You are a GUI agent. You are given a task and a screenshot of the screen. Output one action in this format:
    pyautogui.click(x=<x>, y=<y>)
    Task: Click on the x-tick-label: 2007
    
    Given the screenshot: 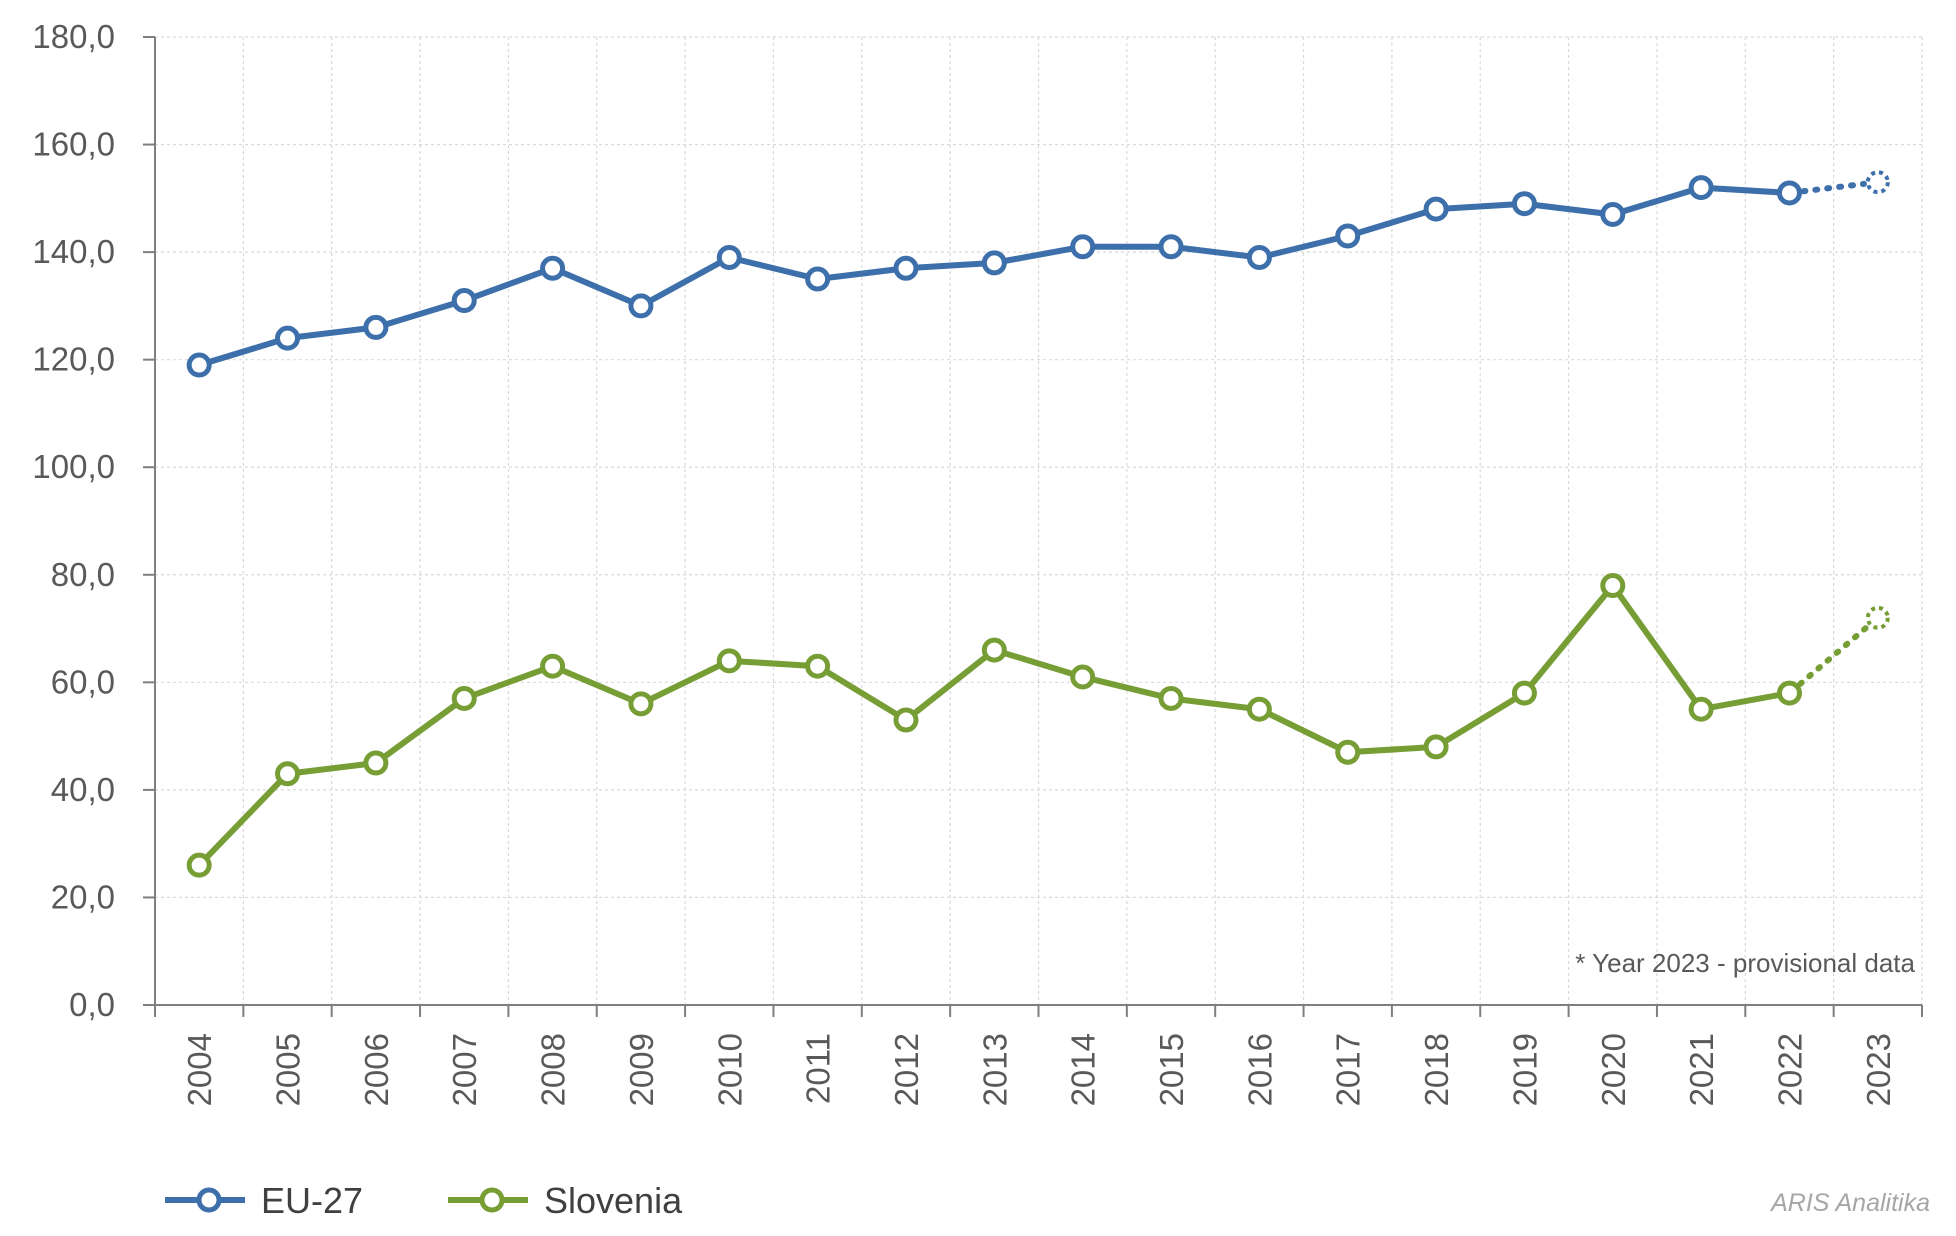 What is the action you would take?
    pyautogui.click(x=464, y=1069)
    